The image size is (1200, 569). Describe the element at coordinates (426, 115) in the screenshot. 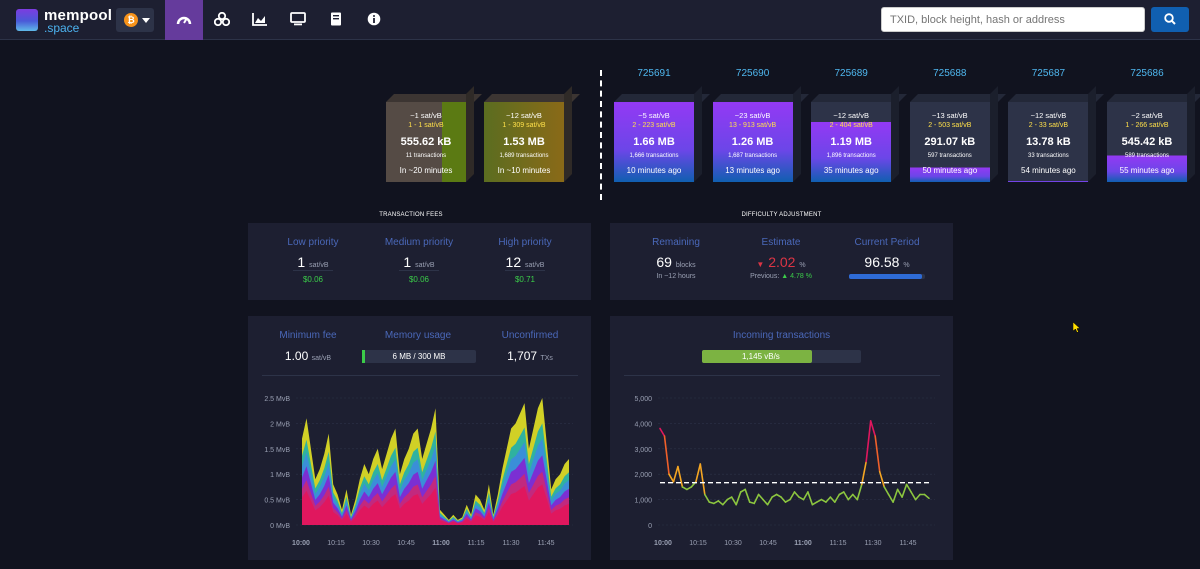

I see `block-median-fee: ~1 sat/vB` at that location.